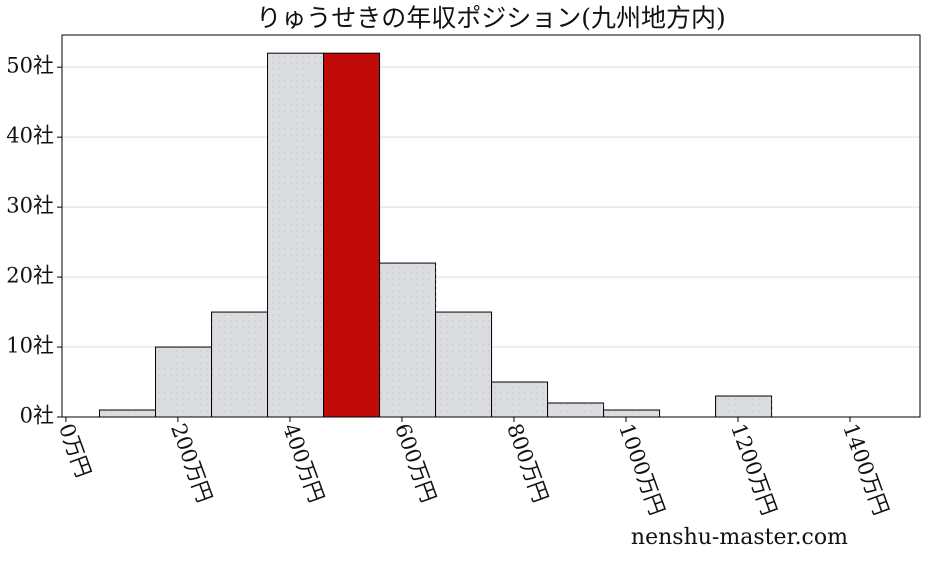 This screenshot has height=561, width=927. Describe the element at coordinates (753, 469) in the screenshot. I see `x-tick-label: 1200万円` at that location.